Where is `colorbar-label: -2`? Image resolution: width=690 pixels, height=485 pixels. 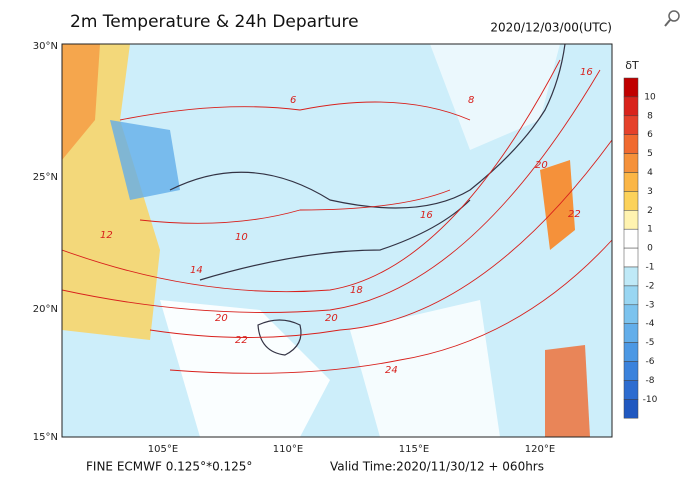
colorbar-label: -2 is located at coordinates (650, 286).